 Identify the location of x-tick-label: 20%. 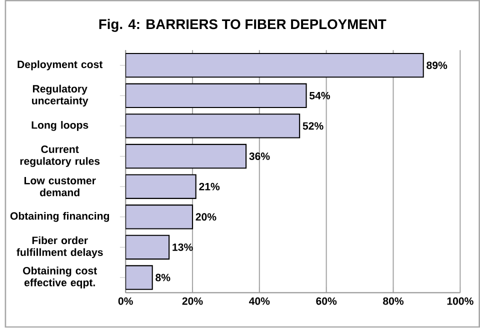
(192, 301).